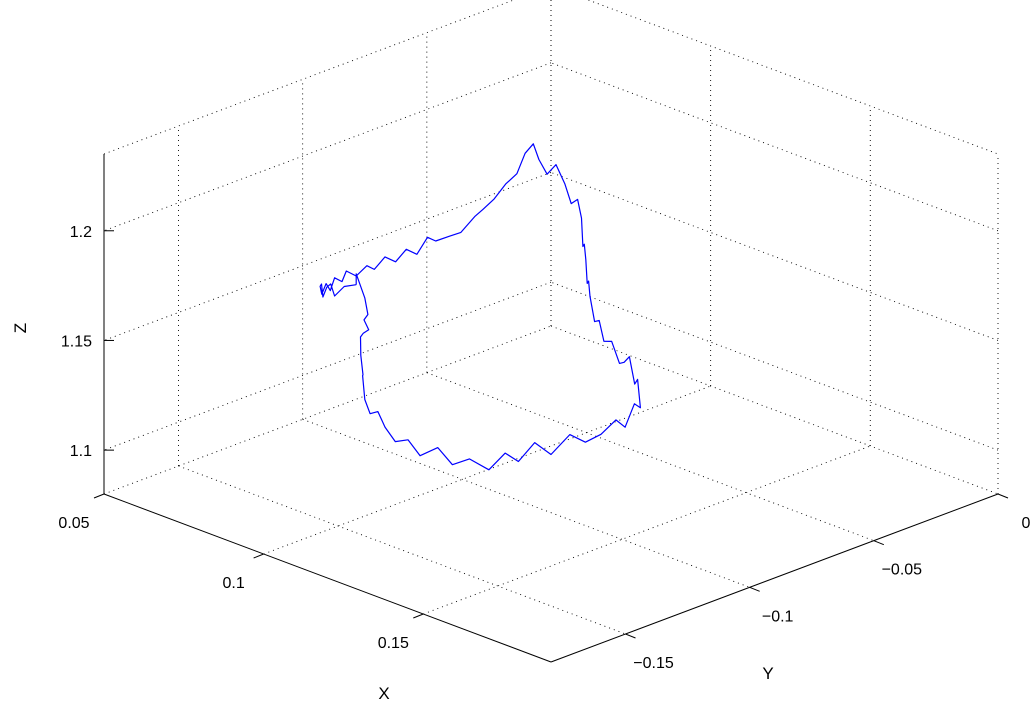 The image size is (1030, 709). Describe the element at coordinates (76, 341) in the screenshot. I see `z-tick-label: 1.15` at that location.